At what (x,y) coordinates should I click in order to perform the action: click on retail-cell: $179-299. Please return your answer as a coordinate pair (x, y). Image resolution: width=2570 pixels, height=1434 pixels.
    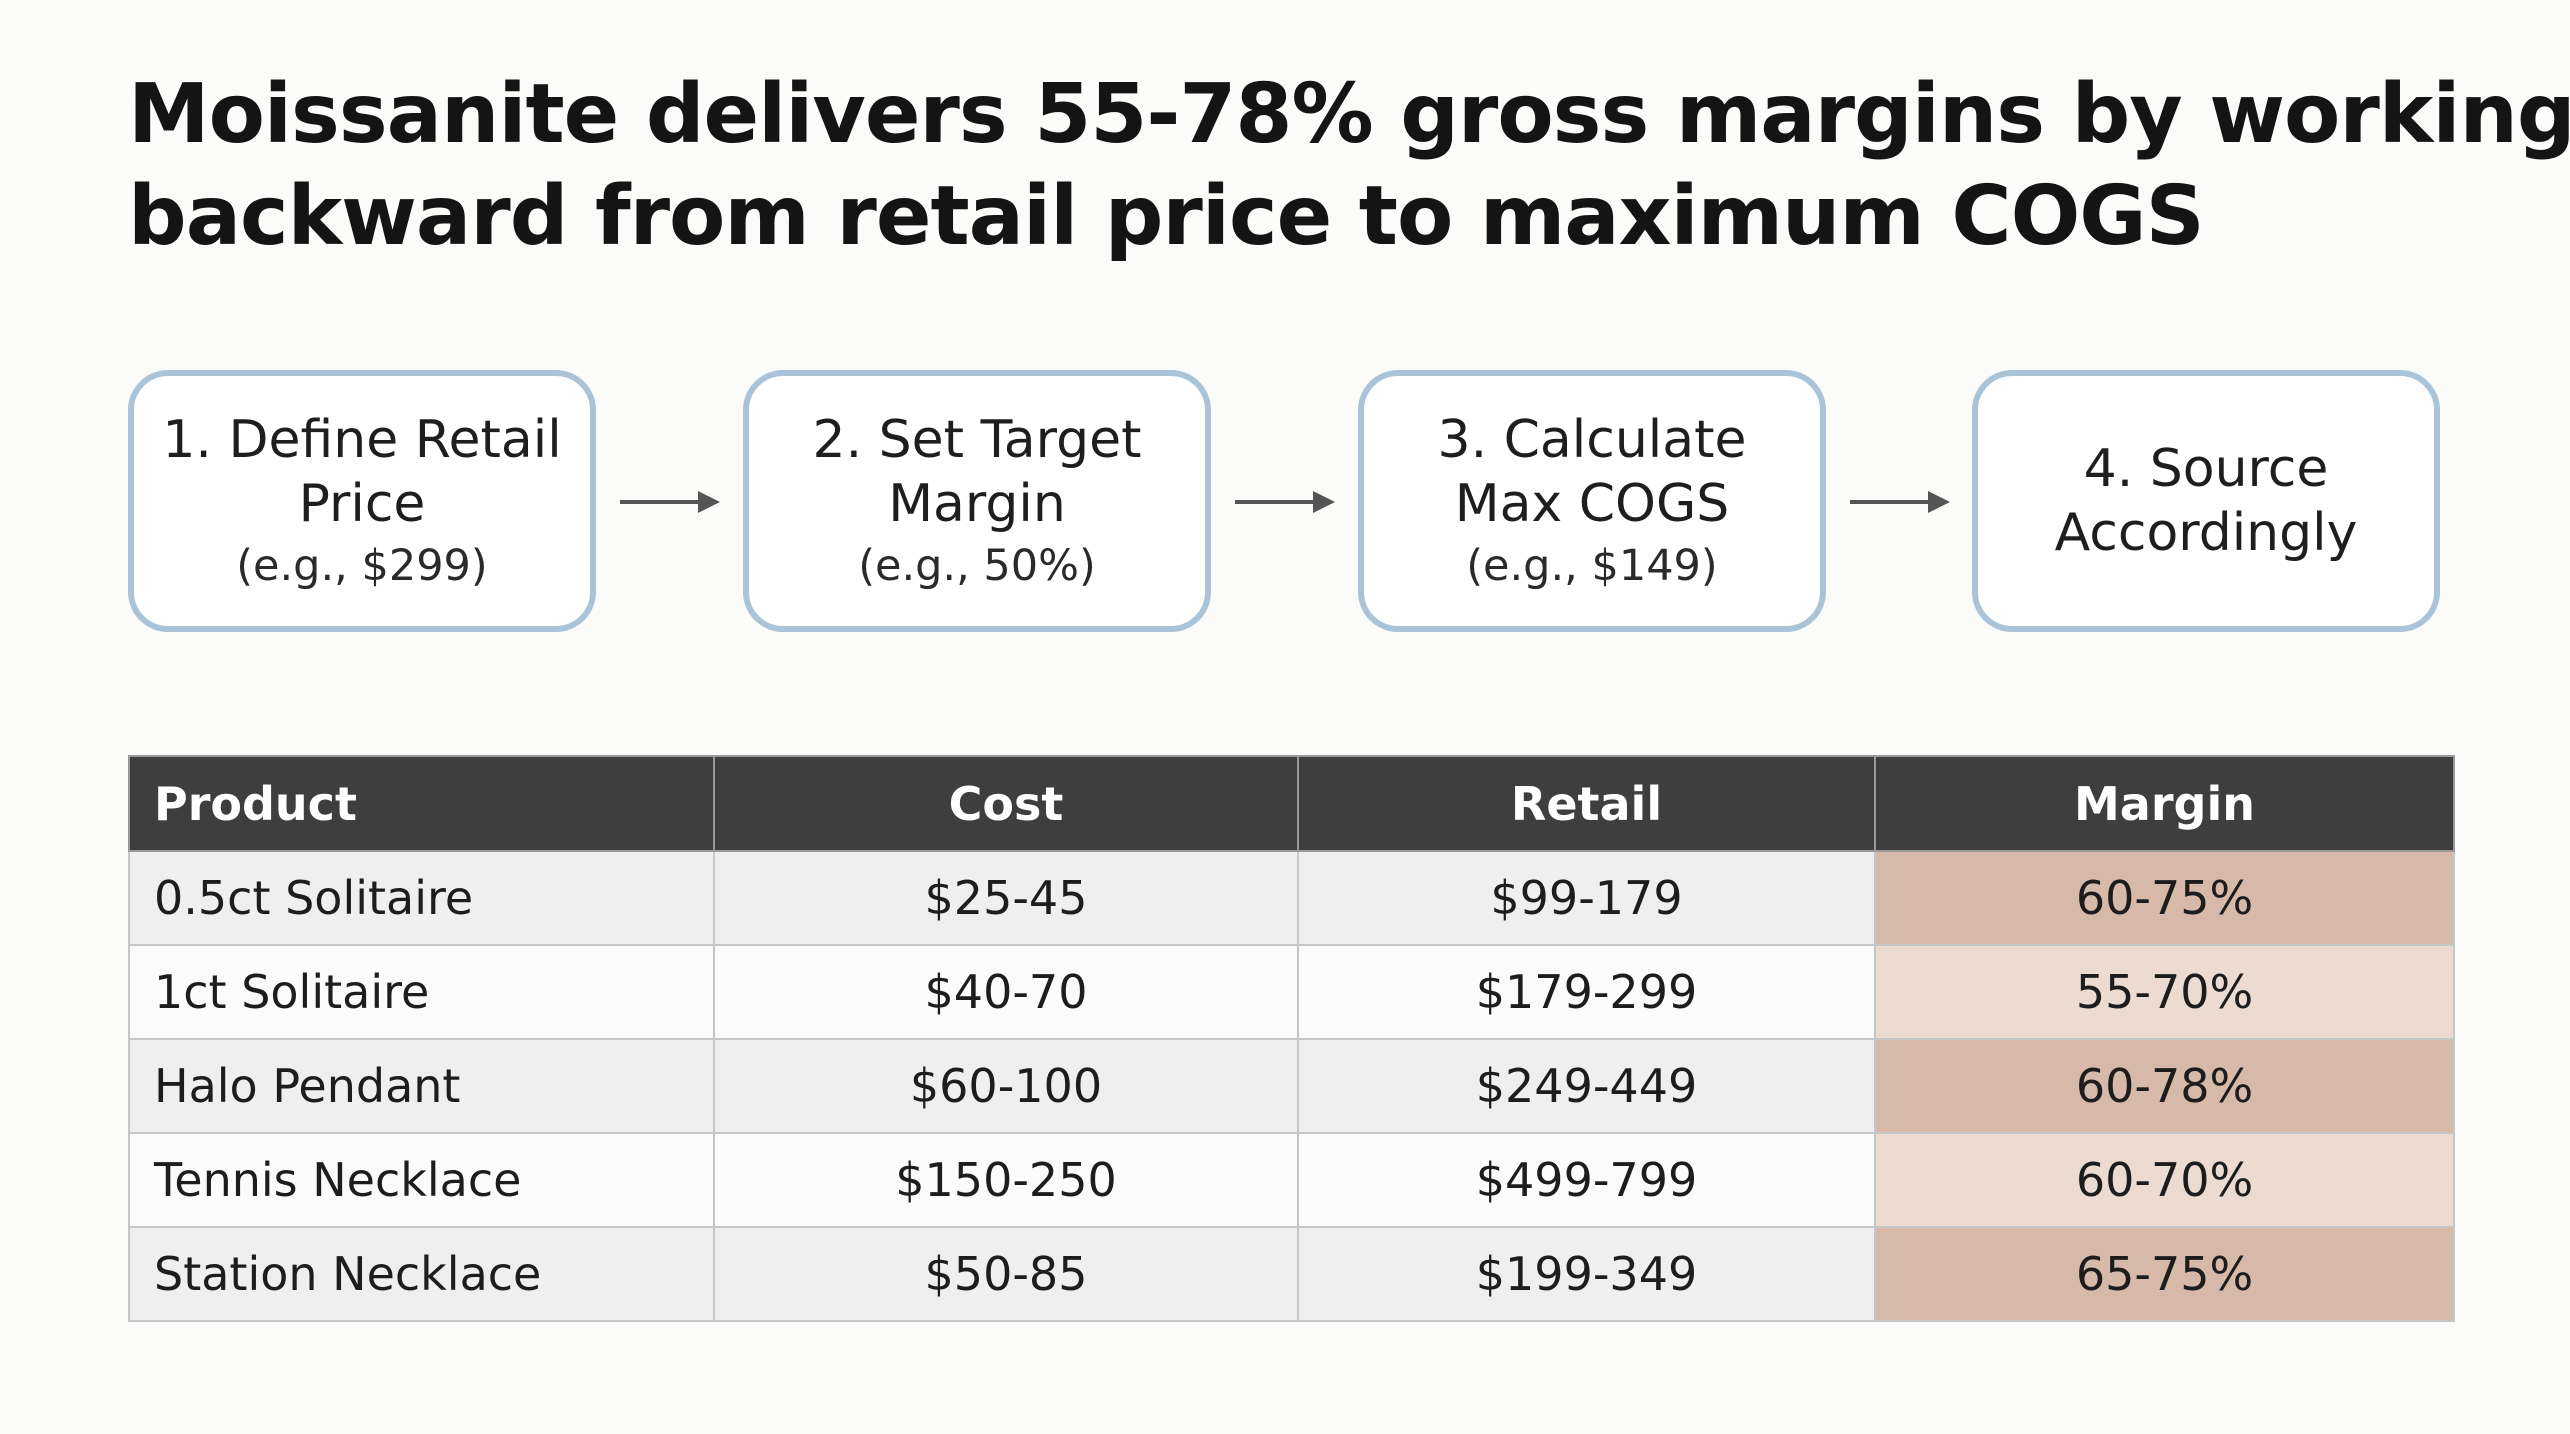
    Looking at the image, I should click on (1586, 992).